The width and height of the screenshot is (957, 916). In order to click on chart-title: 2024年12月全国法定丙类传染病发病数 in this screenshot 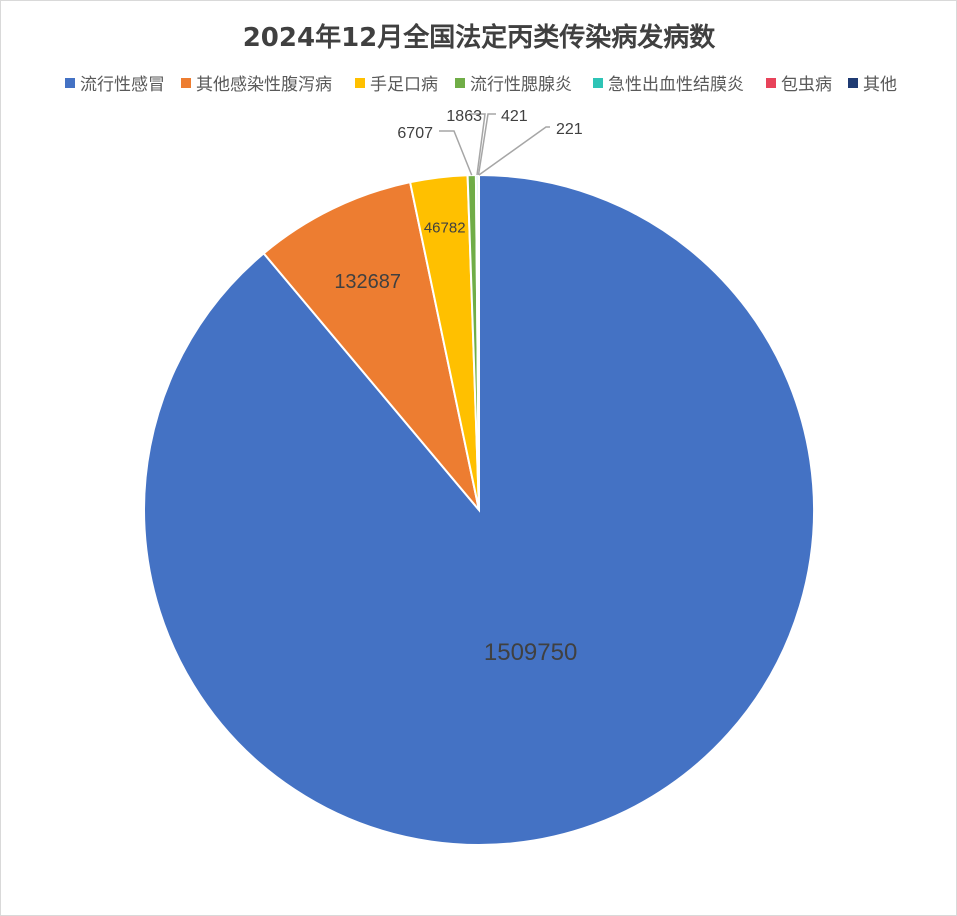, I will do `click(480, 37)`.